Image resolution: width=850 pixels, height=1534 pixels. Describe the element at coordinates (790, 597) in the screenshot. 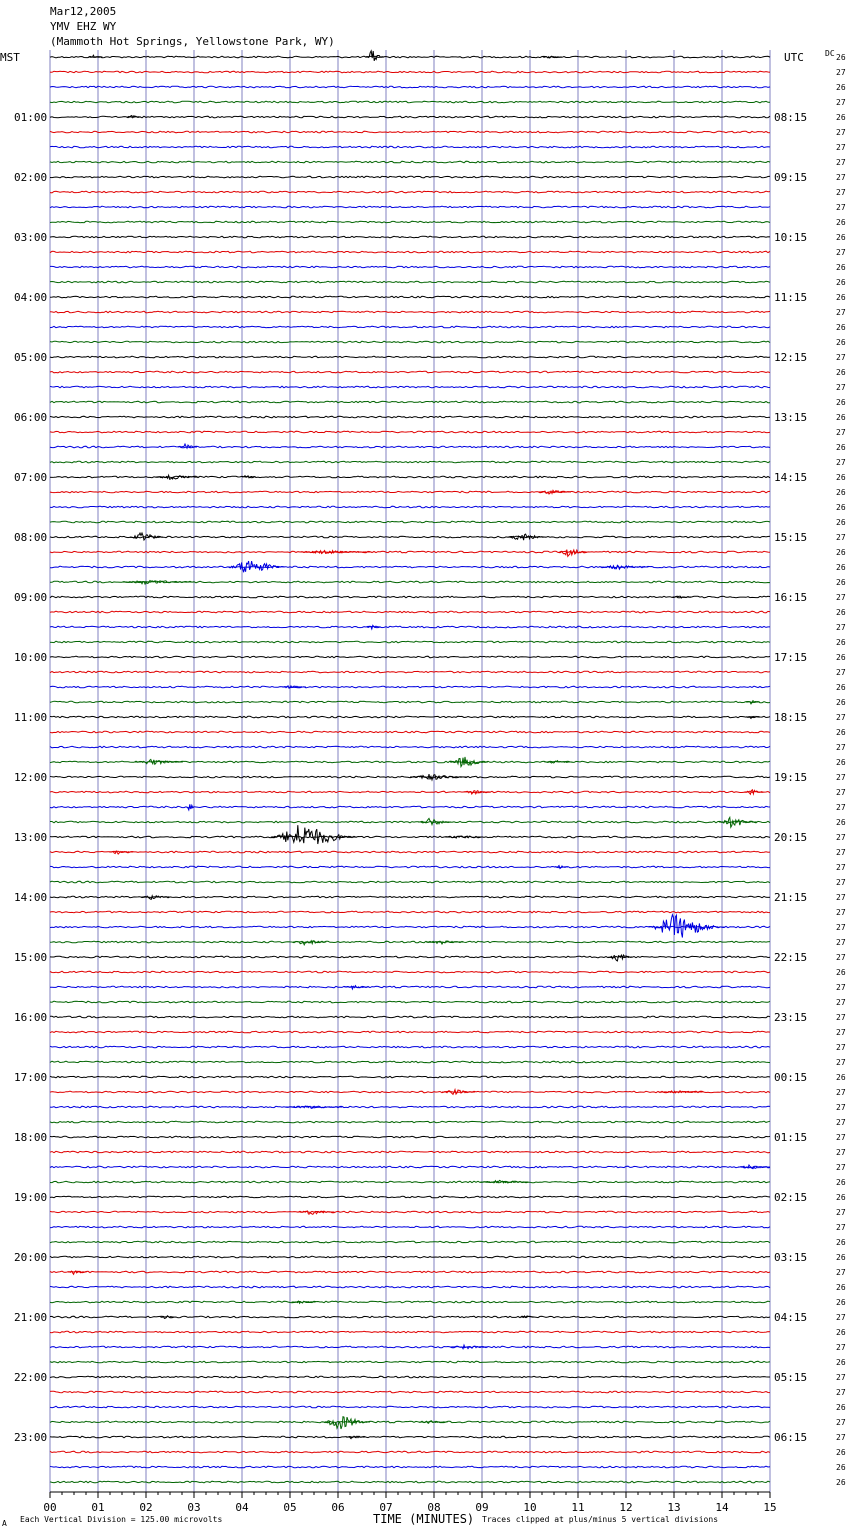

I see `utc-label: 16:15` at that location.